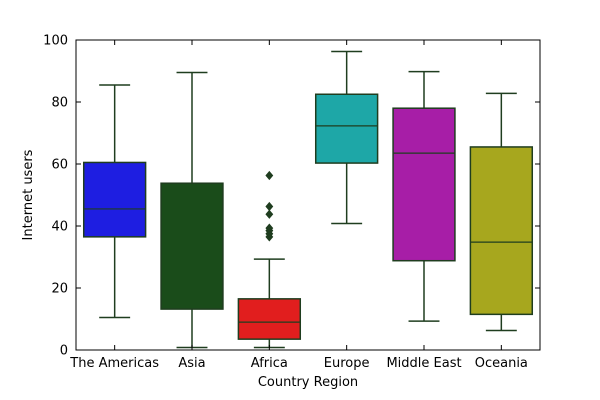 The image size is (600, 400). What do you see at coordinates (59, 103) in the screenshot?
I see `y-tick-label: 80` at bounding box center [59, 103].